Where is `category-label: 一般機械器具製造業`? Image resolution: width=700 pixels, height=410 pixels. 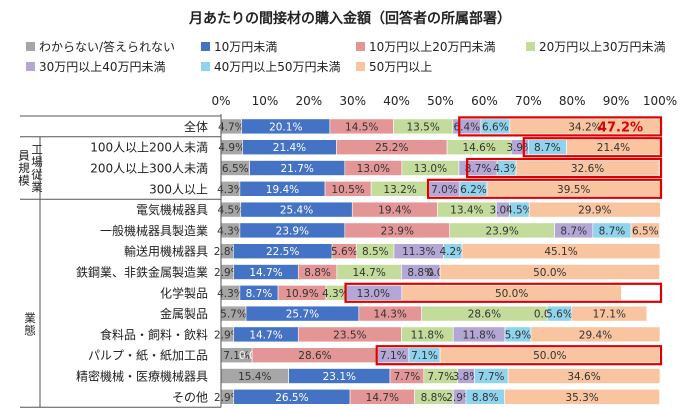 category-label: 一般機械器具製造業 is located at coordinates (154, 230).